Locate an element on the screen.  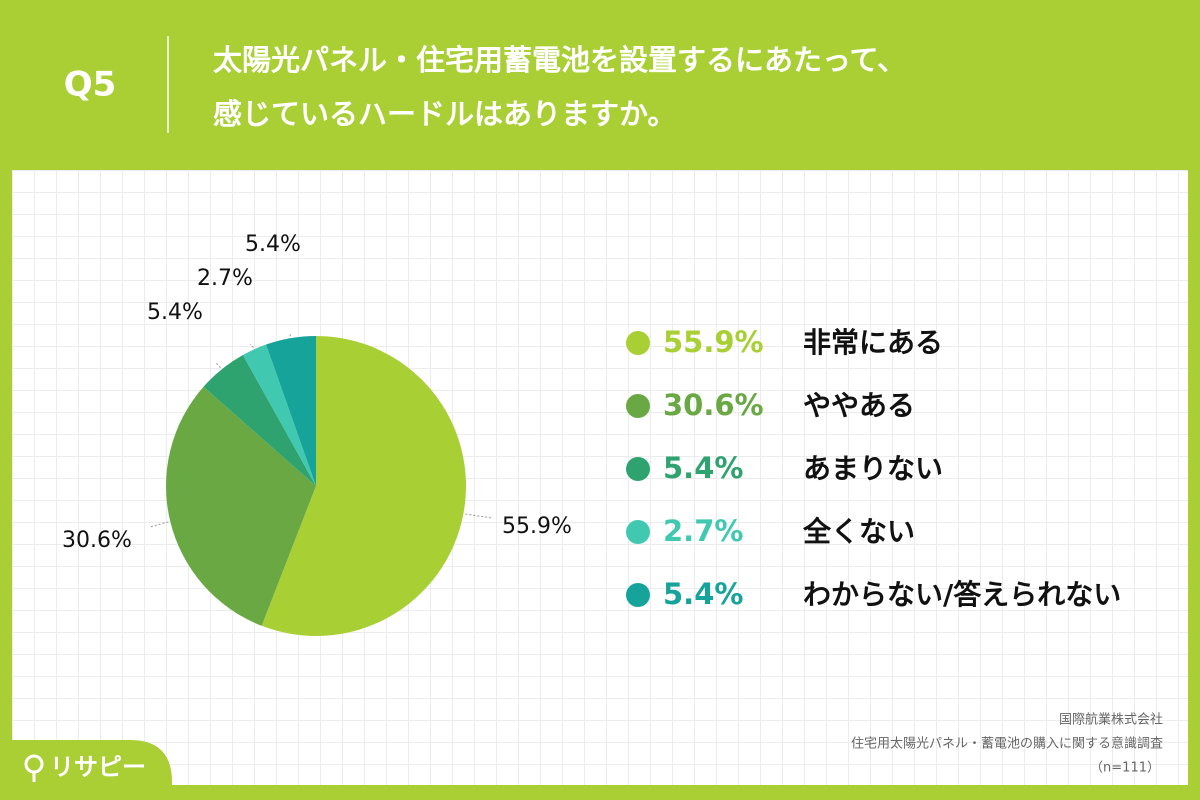
legend-label: わからない/答えられない is located at coordinates (962, 594).